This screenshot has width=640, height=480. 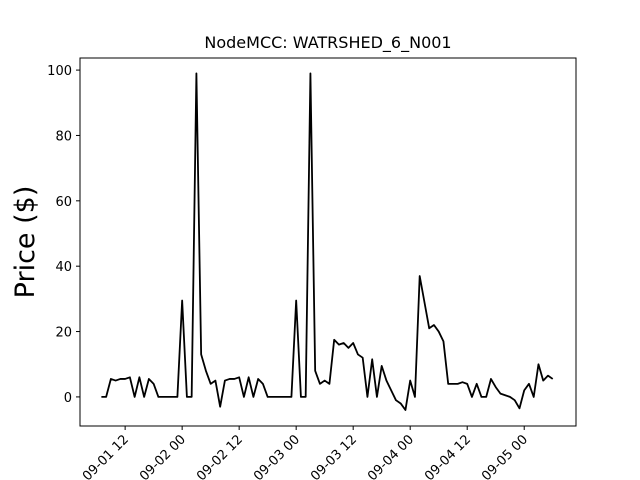 I want to click on chart-title: NodeMCC: WATRSHED_6_N001, so click(x=327, y=43).